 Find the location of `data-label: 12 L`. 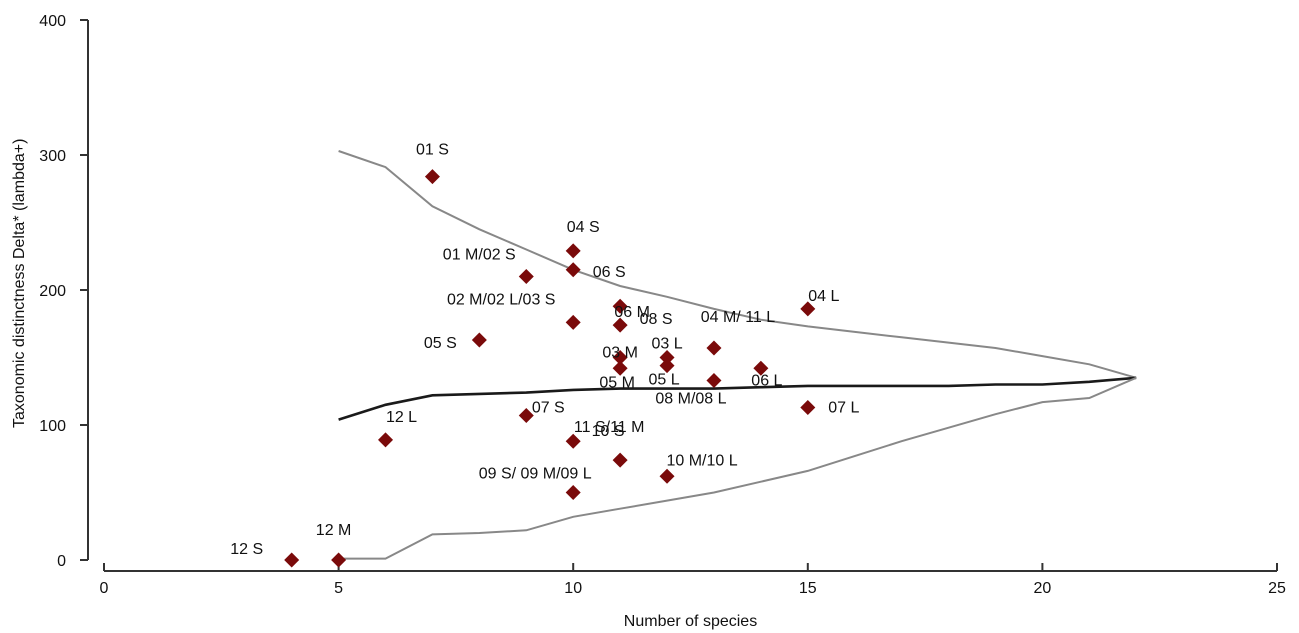

data-label: 12 L is located at coordinates (401, 417).